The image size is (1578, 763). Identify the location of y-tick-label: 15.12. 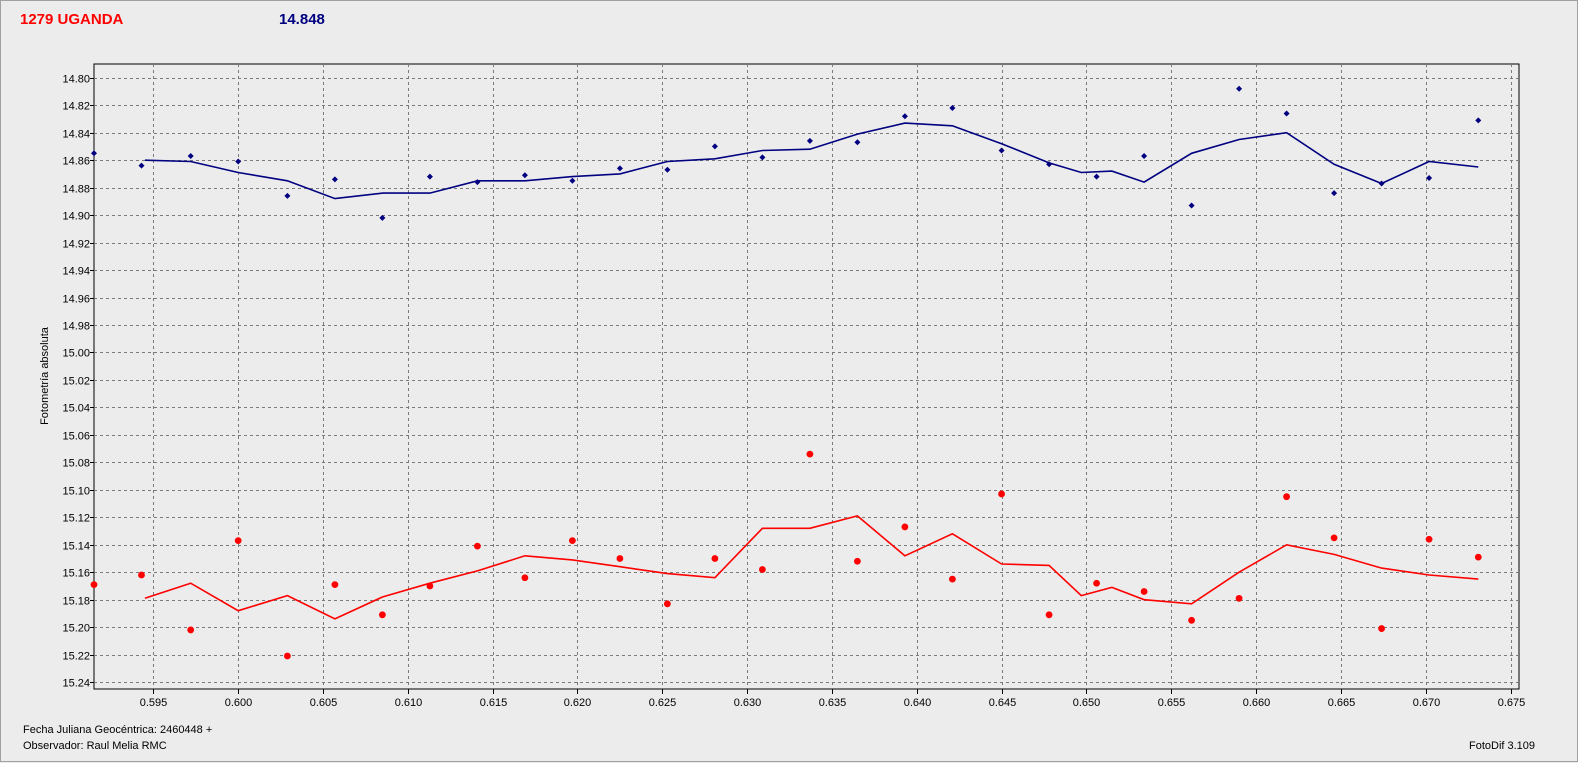
(76, 519).